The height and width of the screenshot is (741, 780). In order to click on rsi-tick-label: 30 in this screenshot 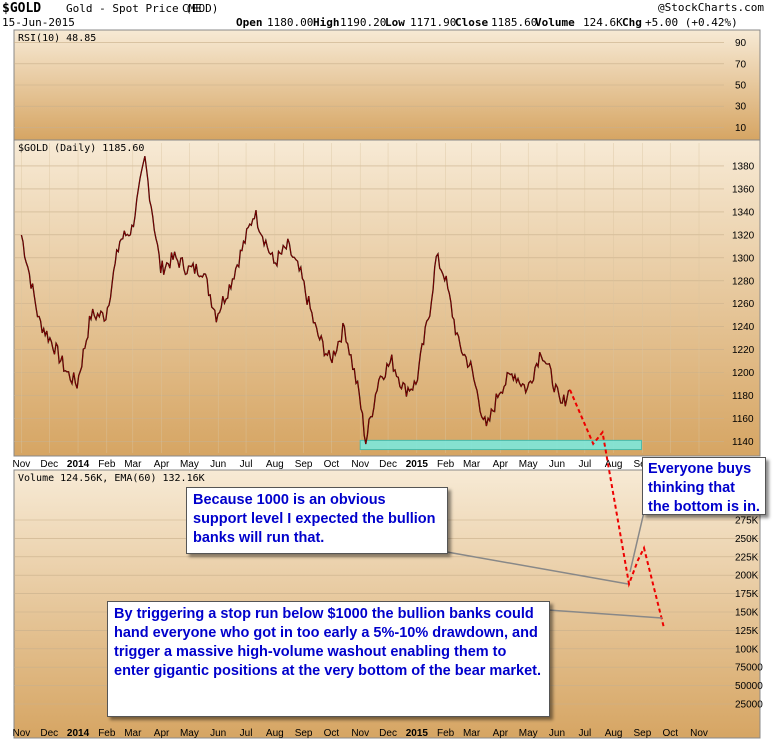, I will do `click(741, 107)`.